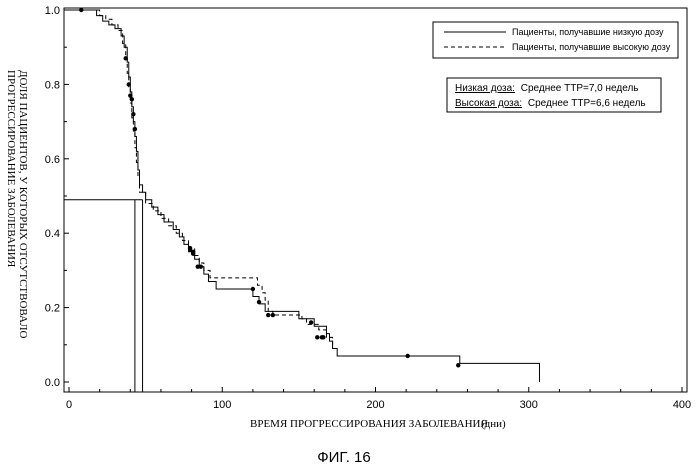 The image size is (700, 469). I want to click on stats-low-value: Среднее ТТР=7,0 недель, so click(580, 88).